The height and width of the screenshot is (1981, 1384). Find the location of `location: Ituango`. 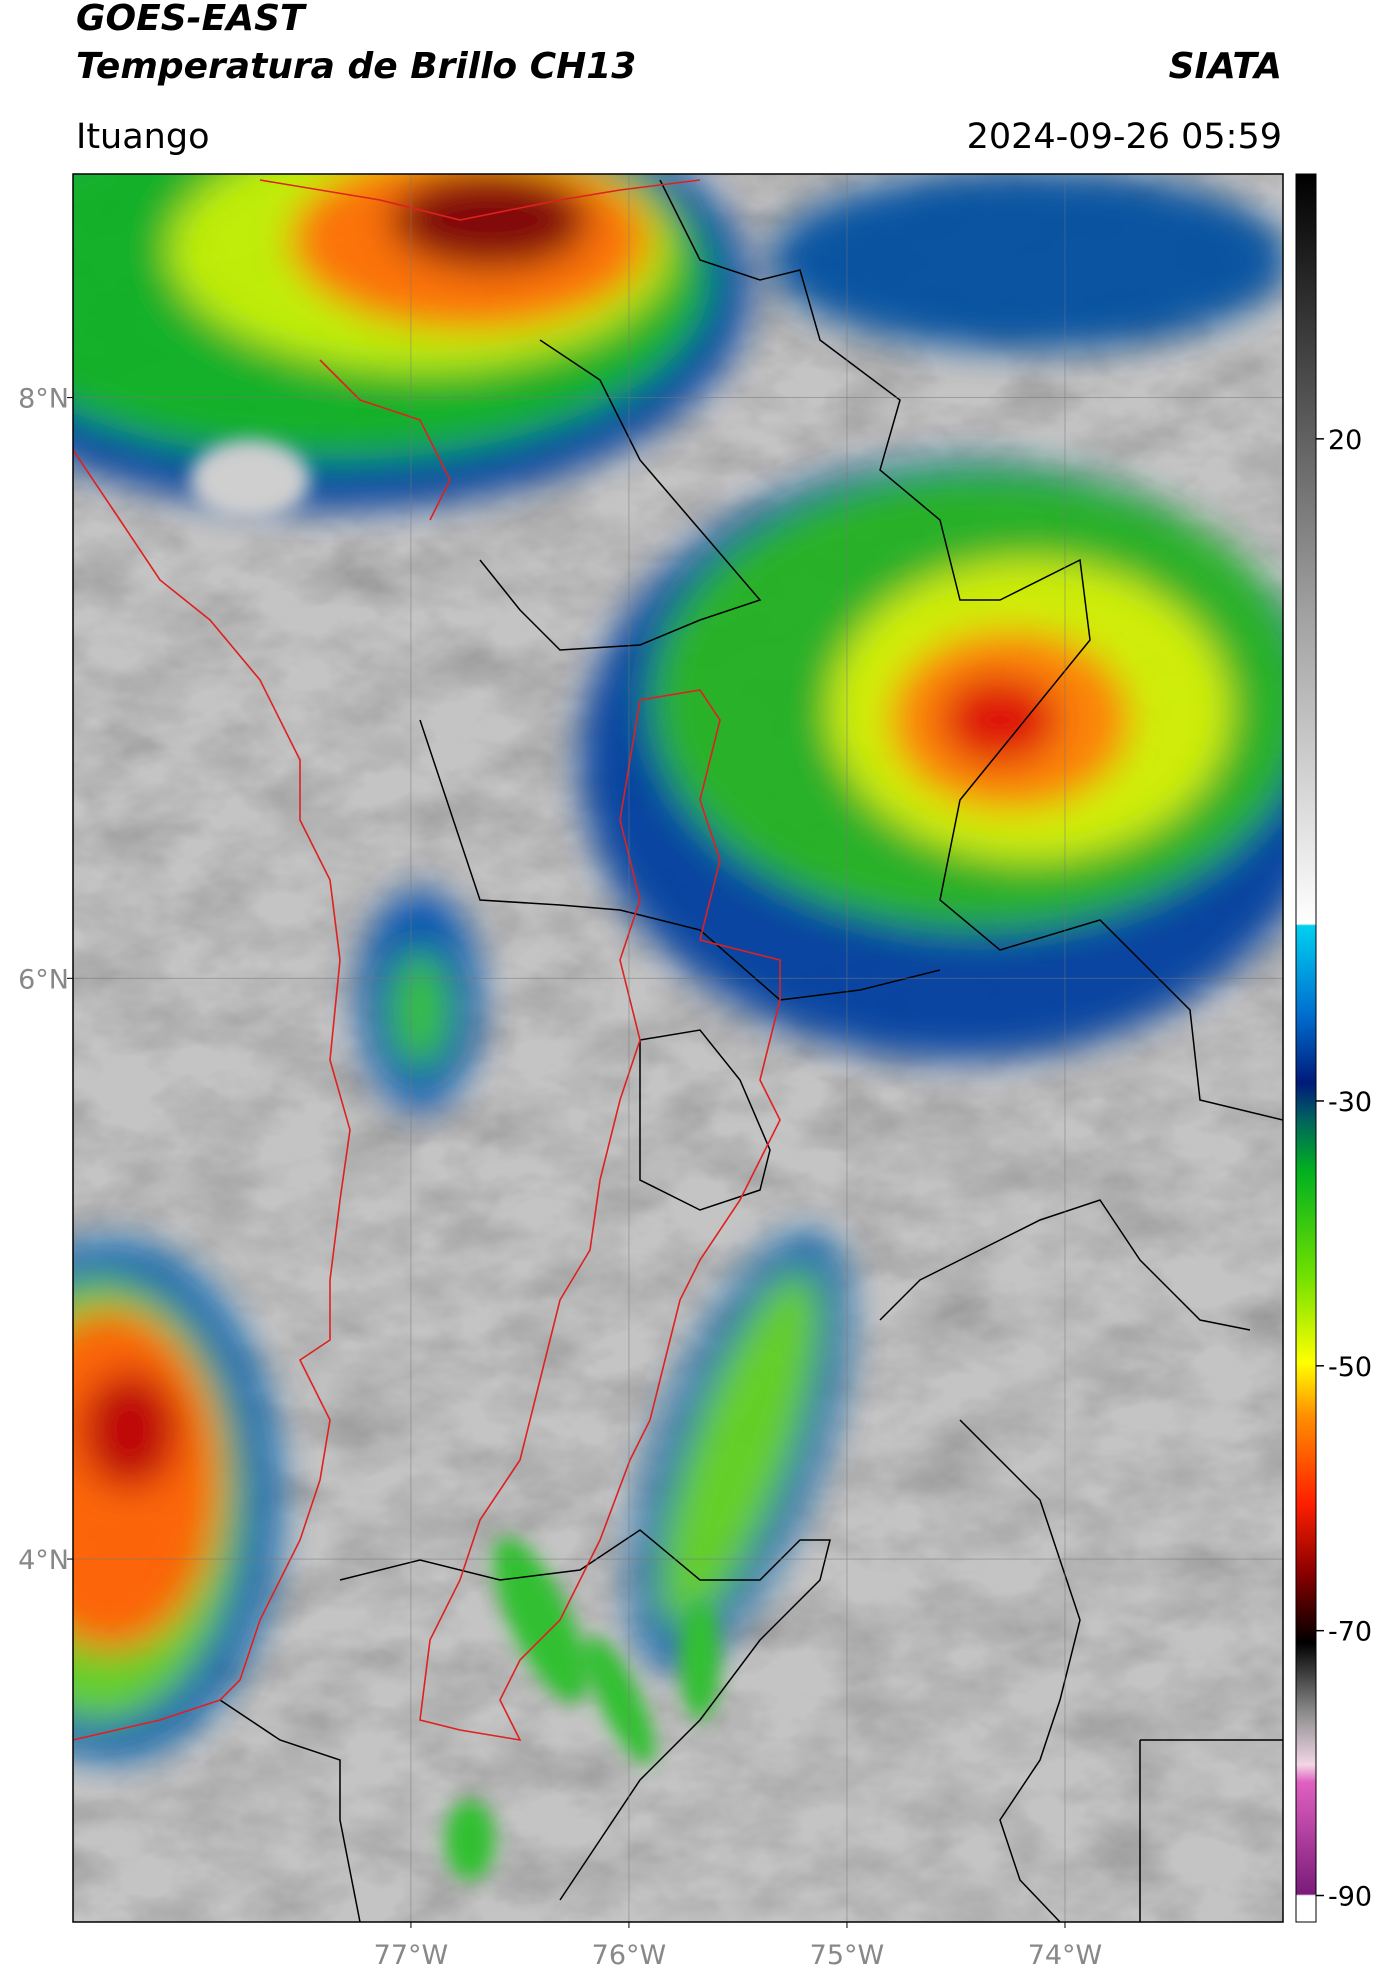

location: Ituango is located at coordinates (143, 137).